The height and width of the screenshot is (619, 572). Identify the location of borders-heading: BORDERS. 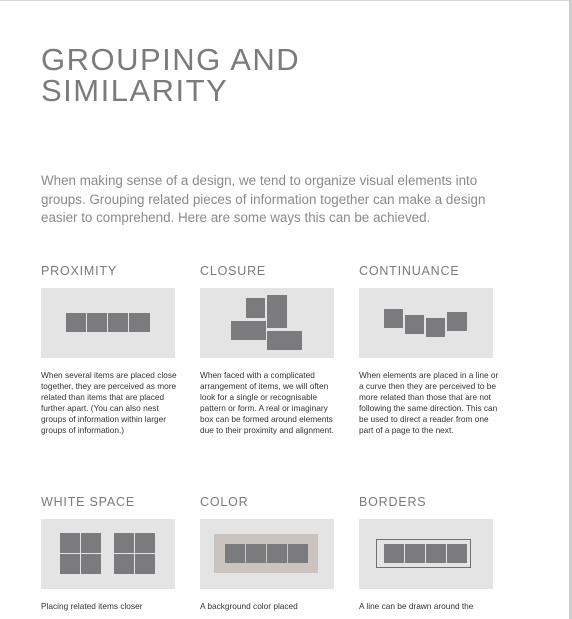
(393, 502).